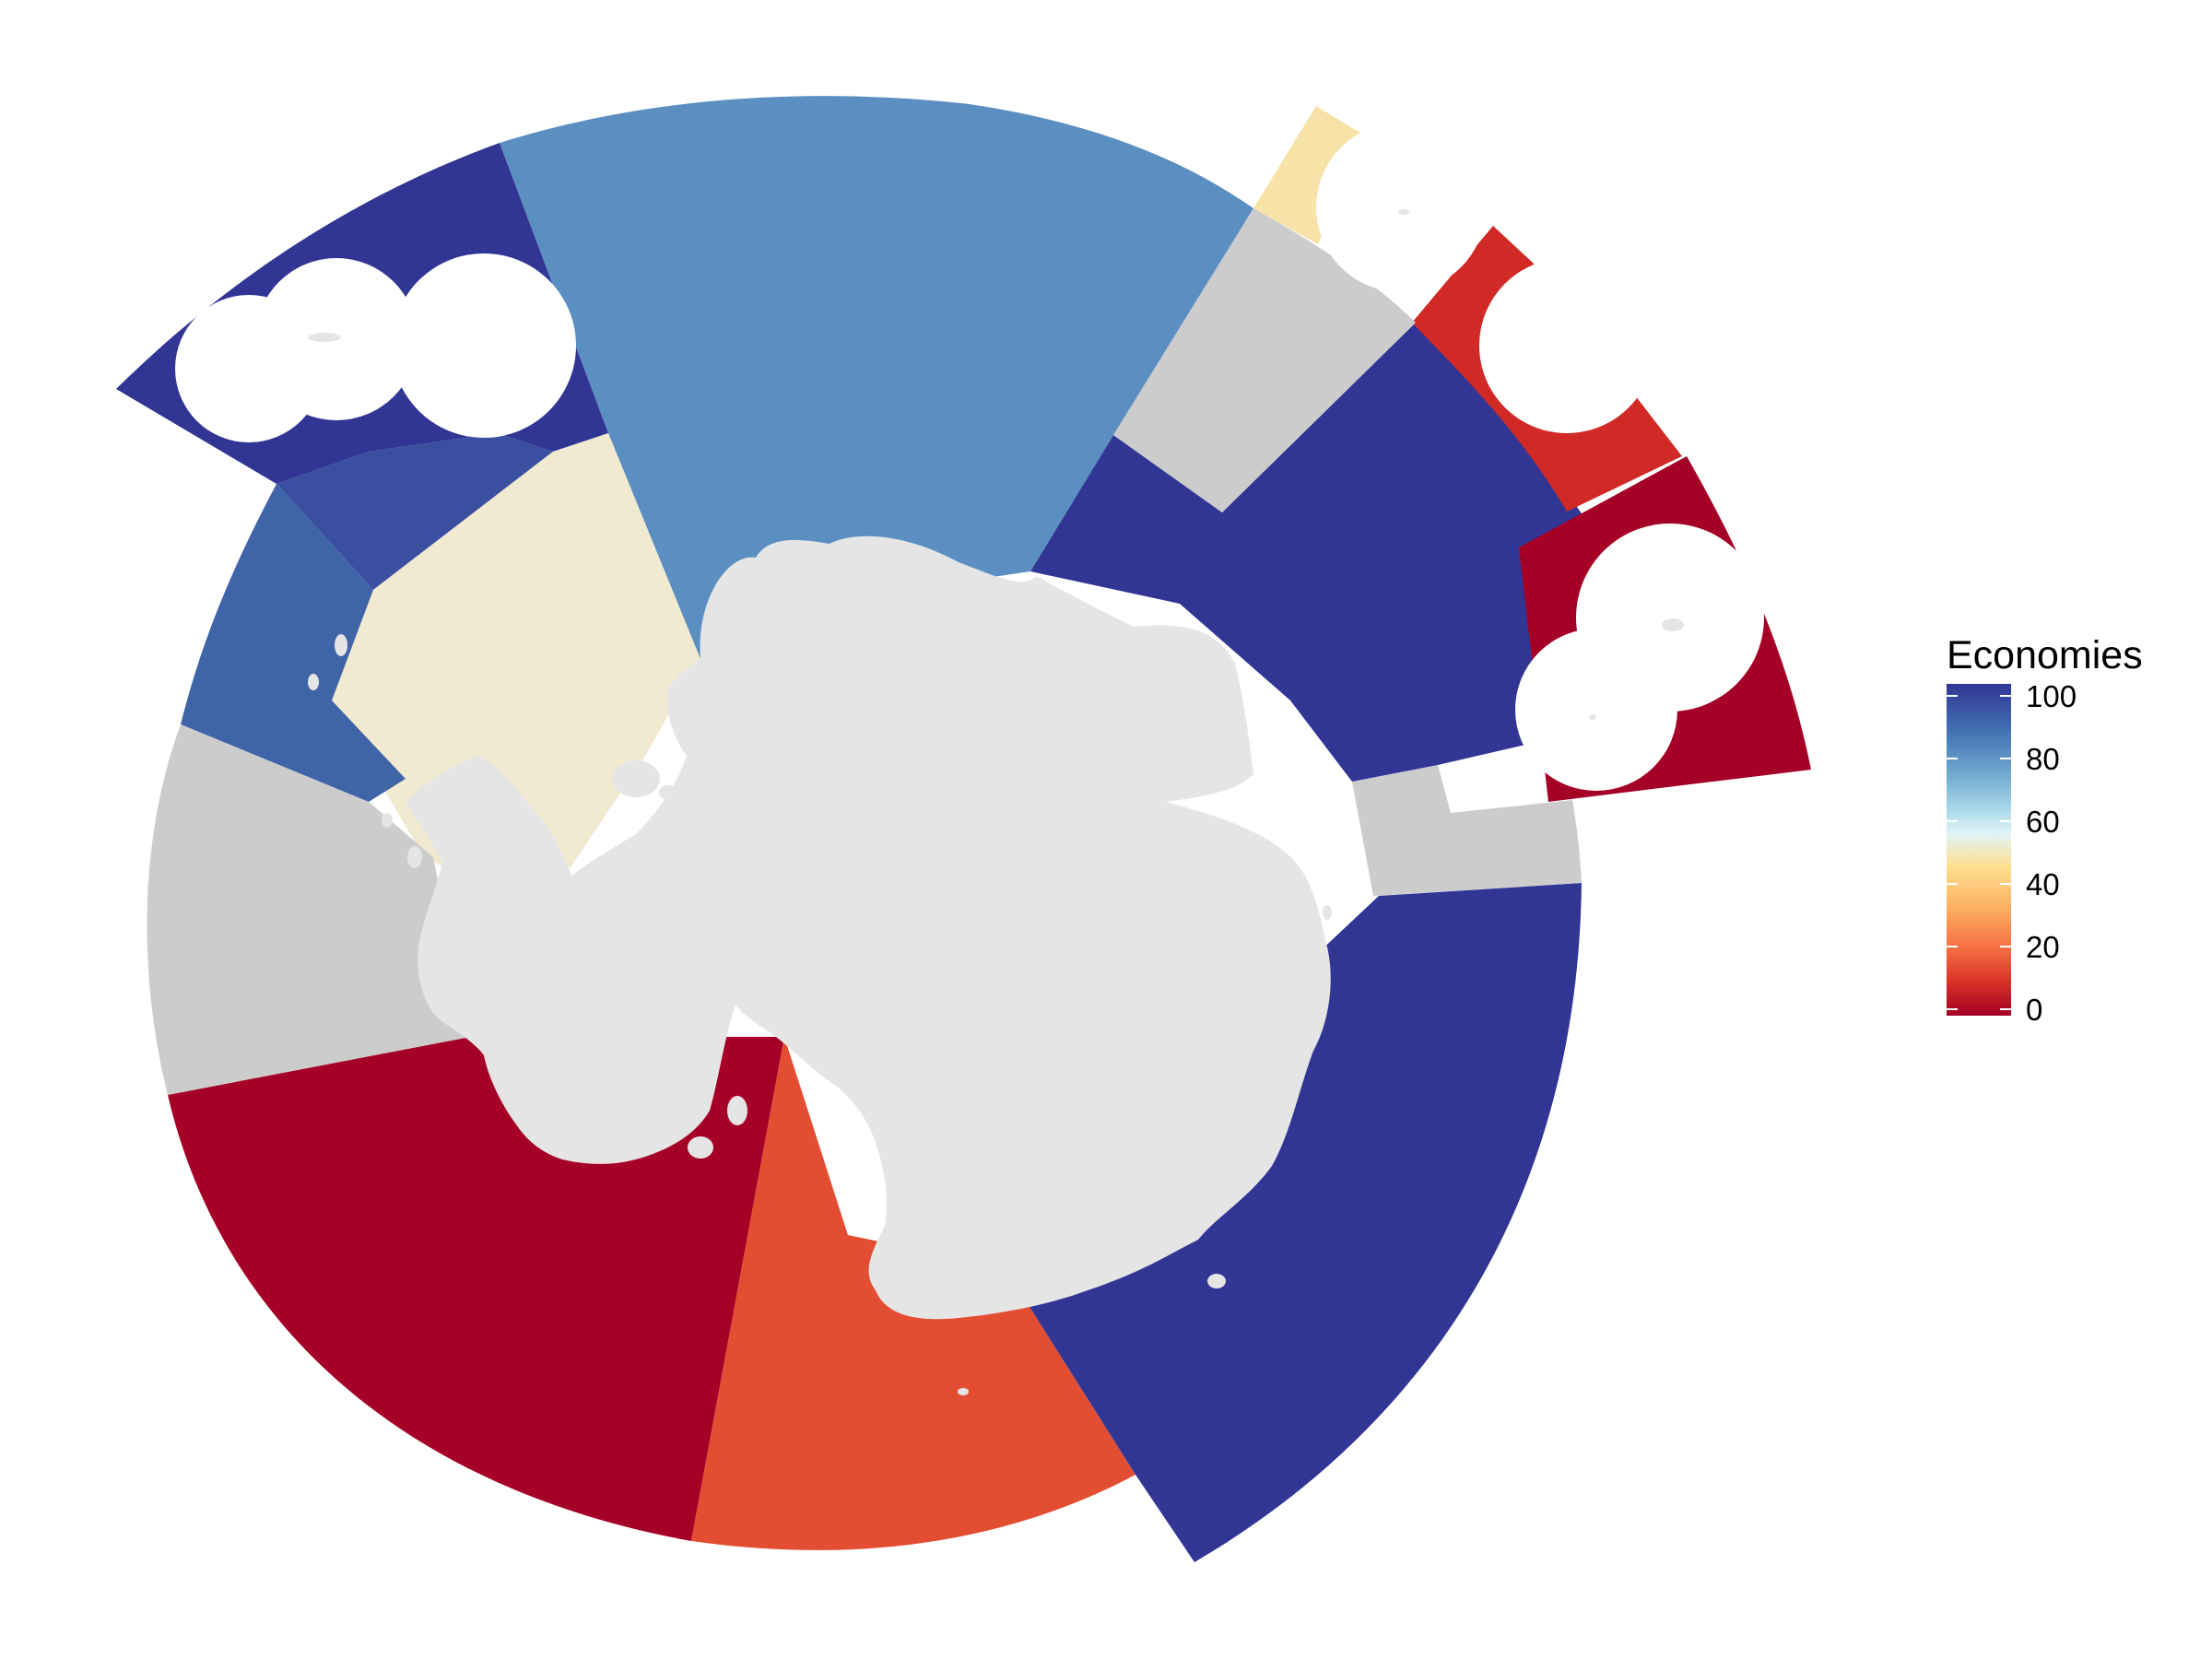 Image resolution: width=2212 pixels, height=1659 pixels. Describe the element at coordinates (2051, 696) in the screenshot. I see `legend-tick-100: 100` at that location.